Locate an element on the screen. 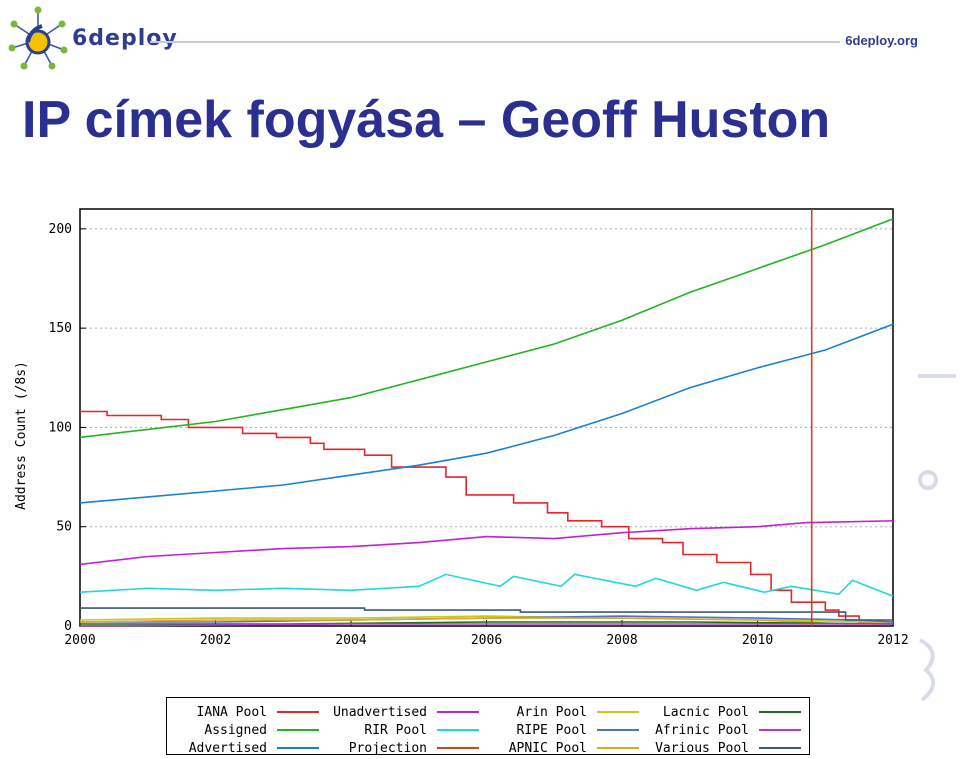 The width and height of the screenshot is (960, 759). brand-name: 6deploy is located at coordinates (125, 38).